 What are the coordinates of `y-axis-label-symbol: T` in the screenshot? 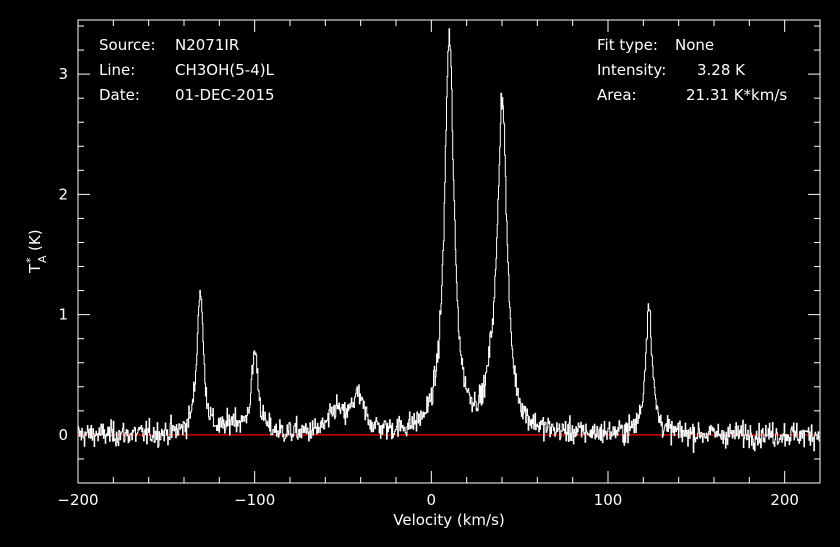 It's located at (35, 268).